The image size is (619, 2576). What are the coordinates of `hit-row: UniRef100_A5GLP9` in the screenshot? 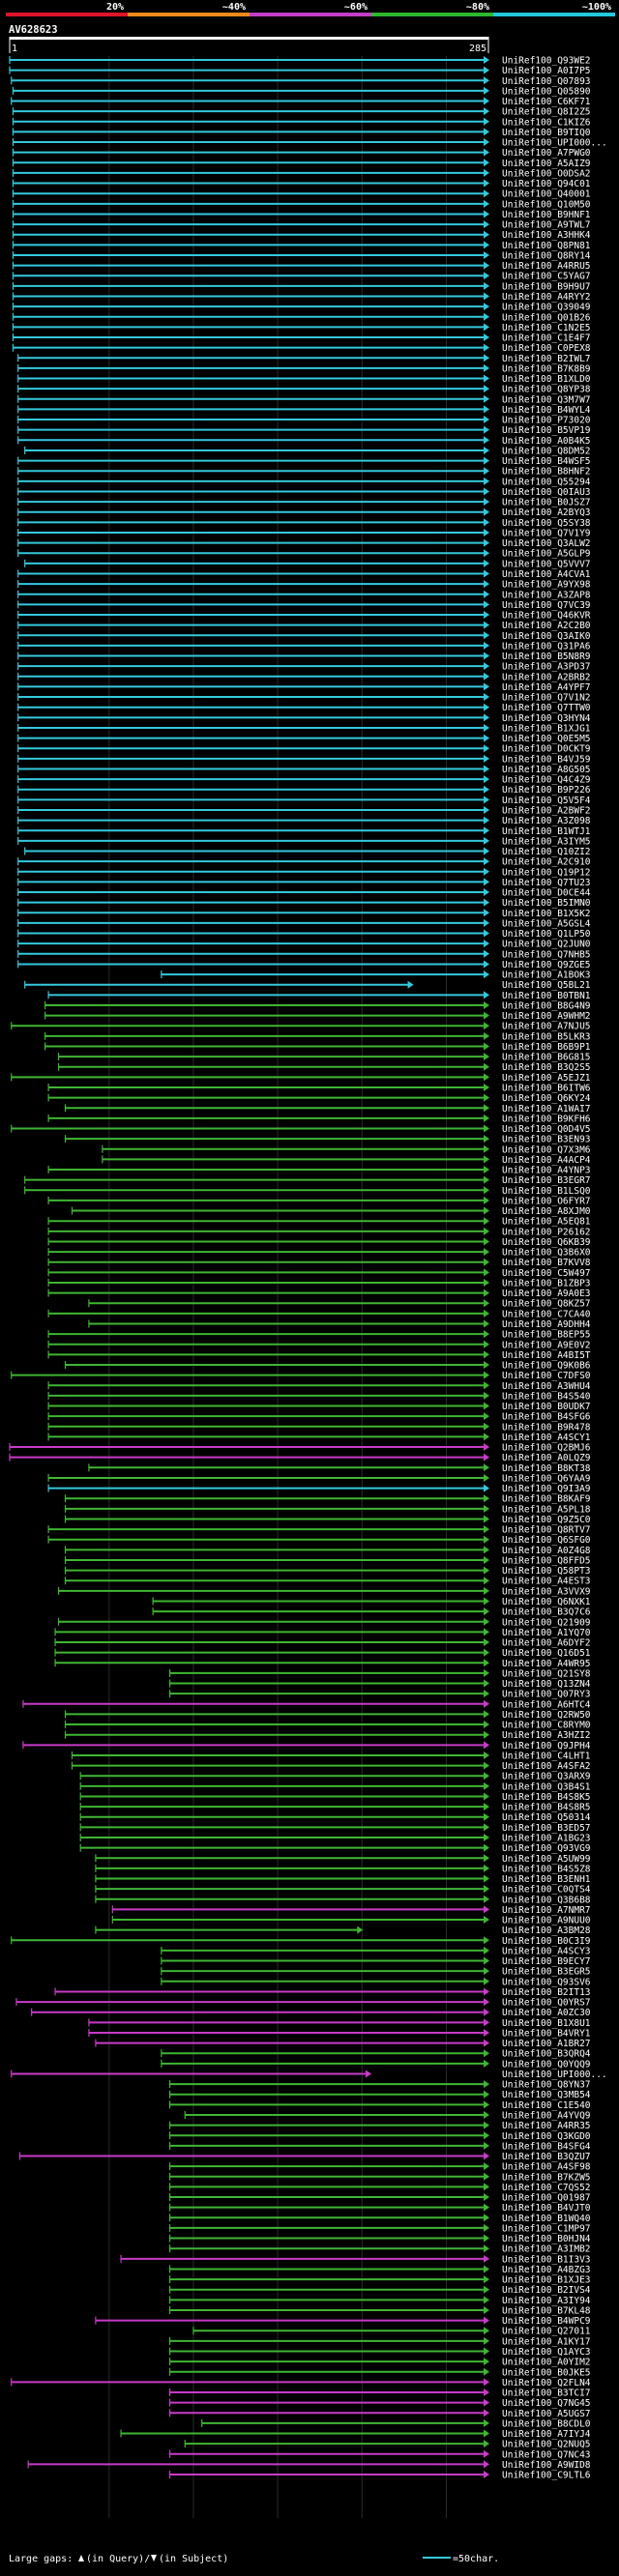 It's located at (304, 554).